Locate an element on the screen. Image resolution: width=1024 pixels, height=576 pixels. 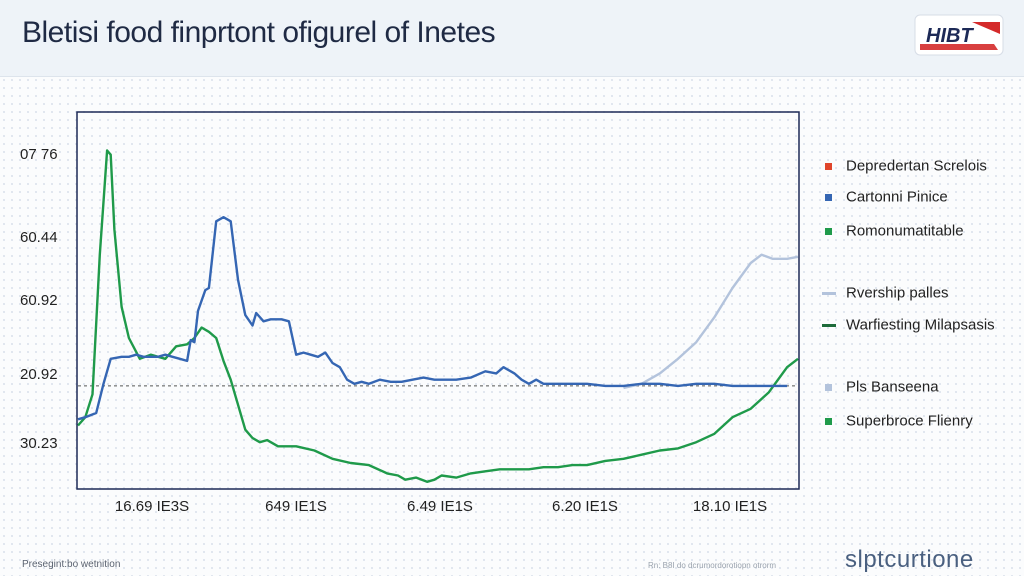
legend-item: Romonumatitable is located at coordinates (891, 232).